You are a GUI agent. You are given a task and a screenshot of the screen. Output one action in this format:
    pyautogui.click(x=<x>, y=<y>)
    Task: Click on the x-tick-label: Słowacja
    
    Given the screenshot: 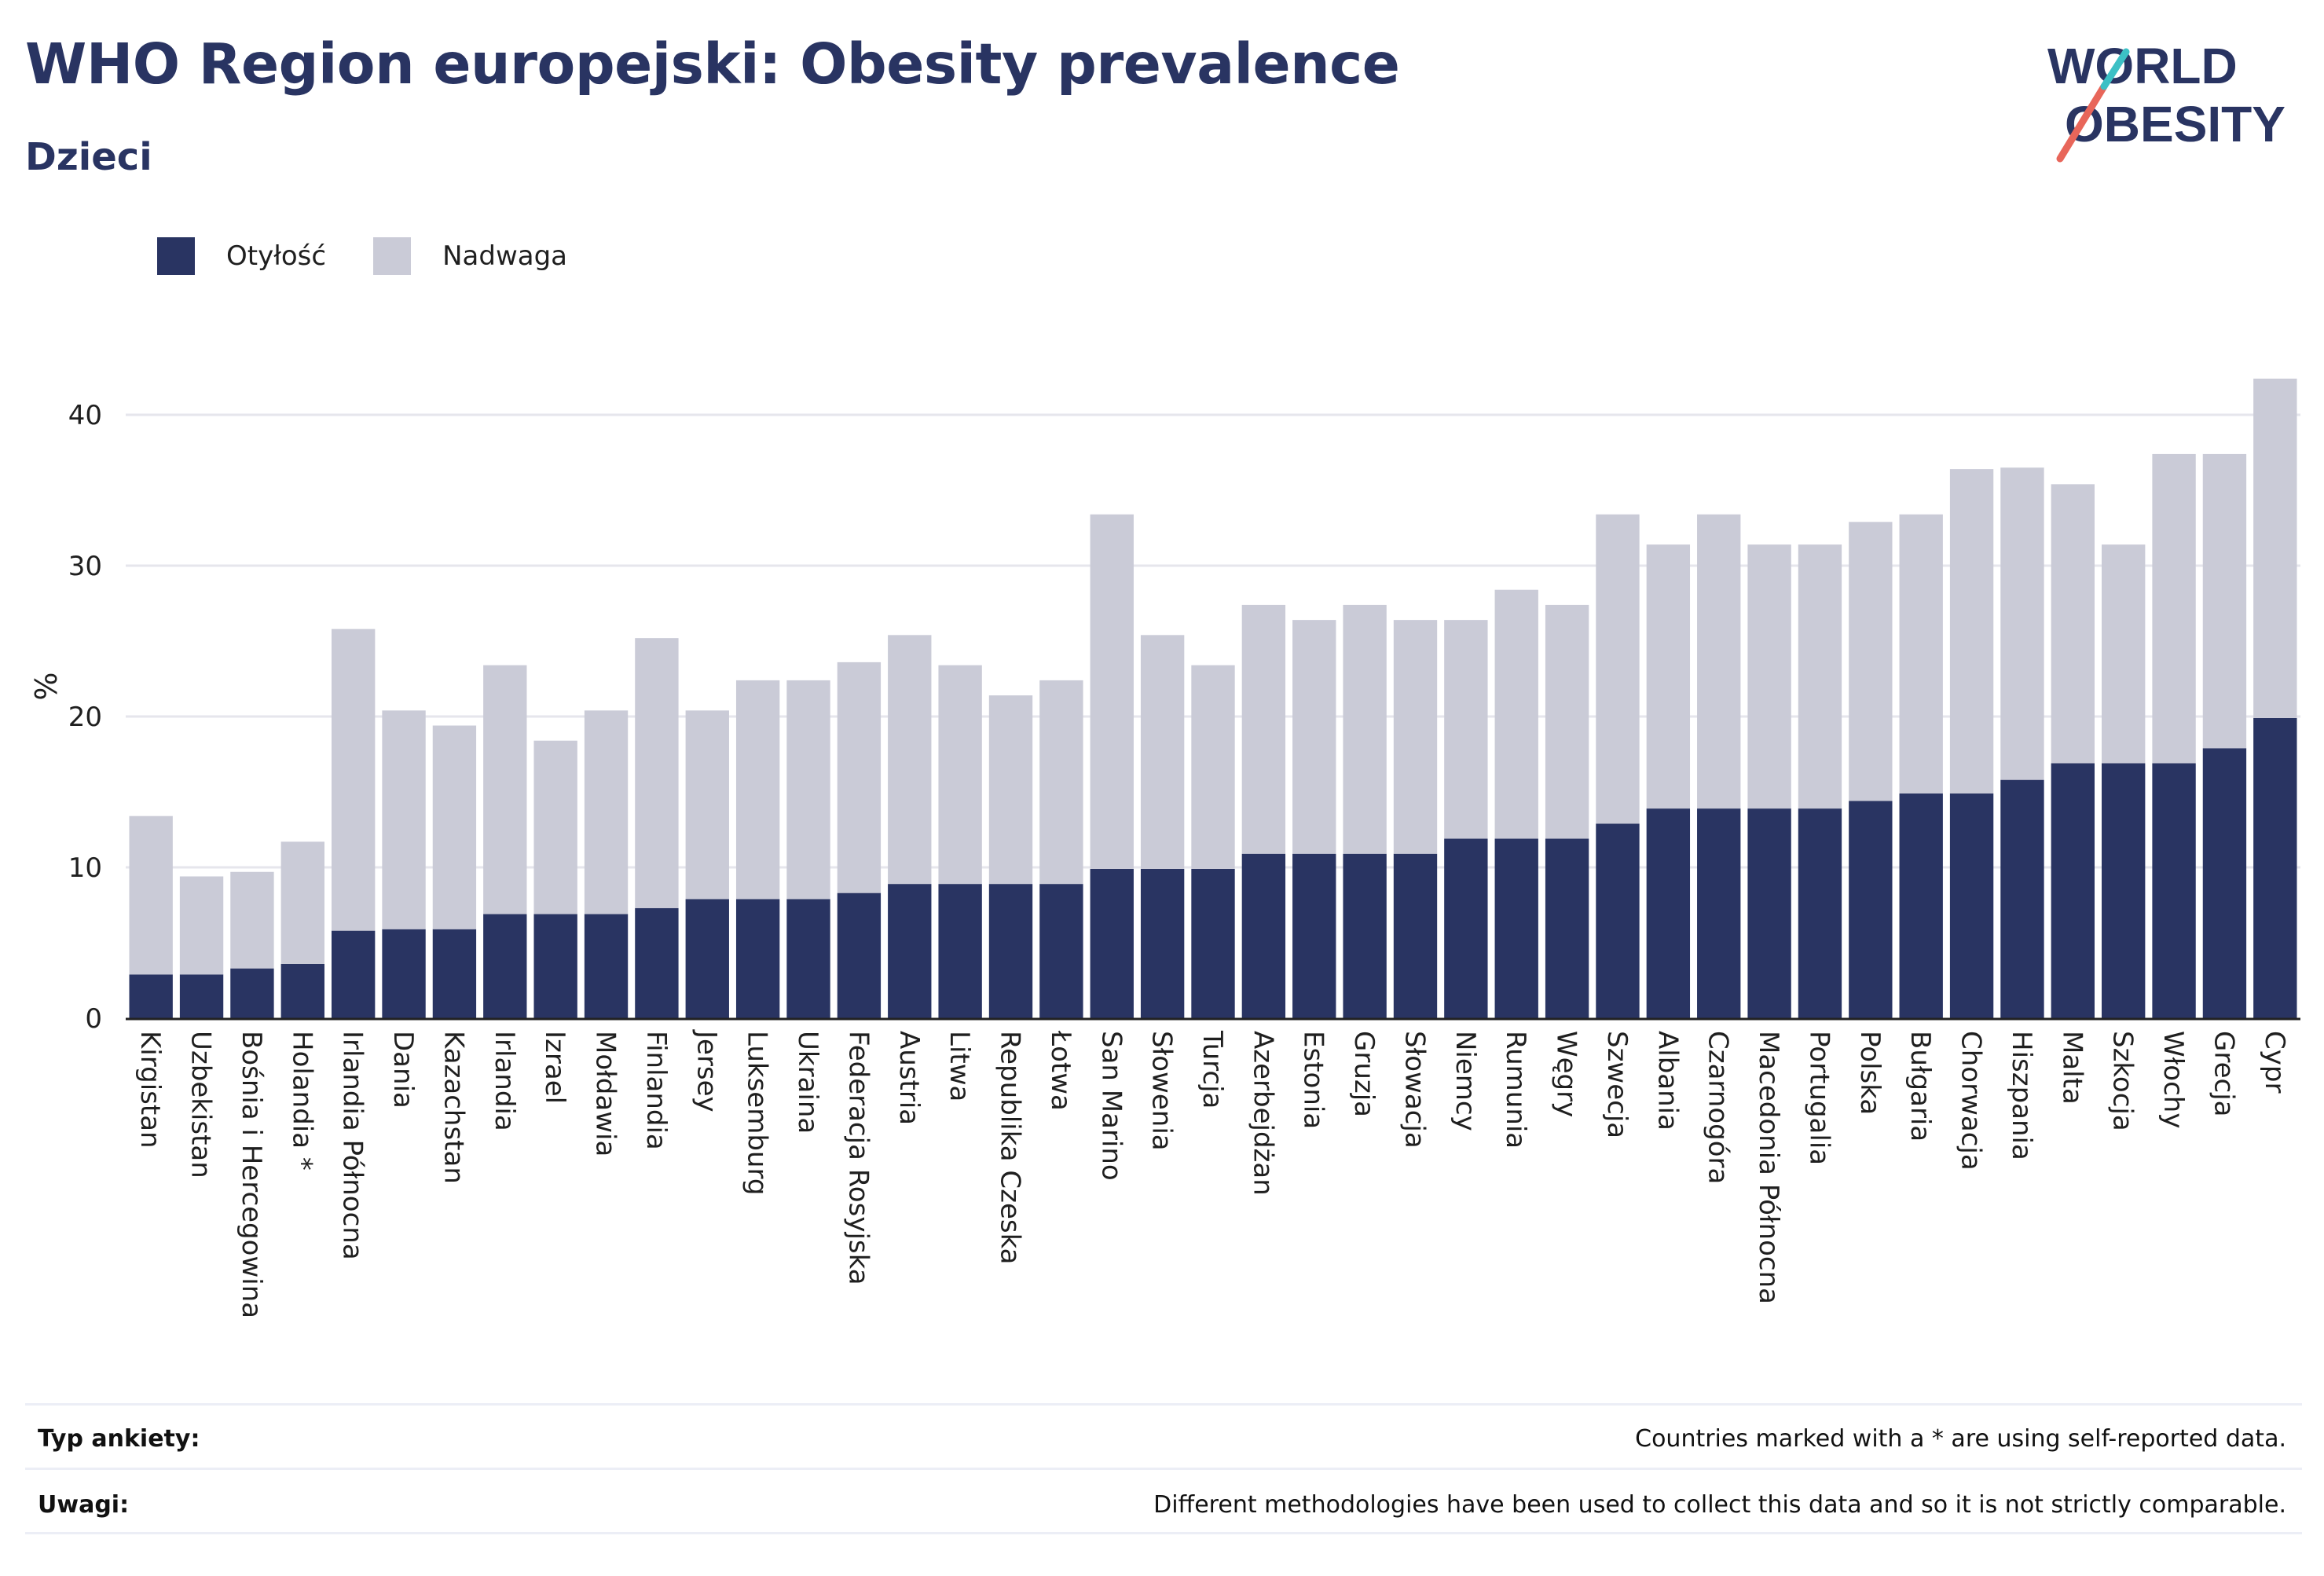 What is the action you would take?
    pyautogui.click(x=1414, y=1090)
    